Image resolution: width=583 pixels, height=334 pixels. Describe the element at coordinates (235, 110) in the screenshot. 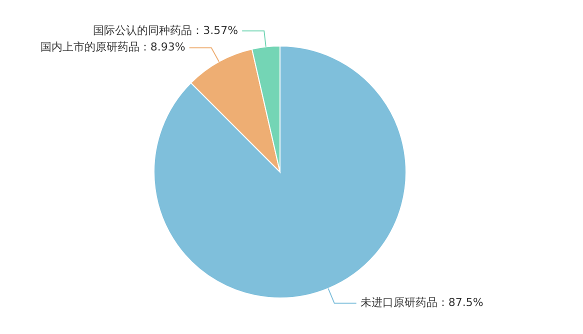

I see `pie-slice` at that location.